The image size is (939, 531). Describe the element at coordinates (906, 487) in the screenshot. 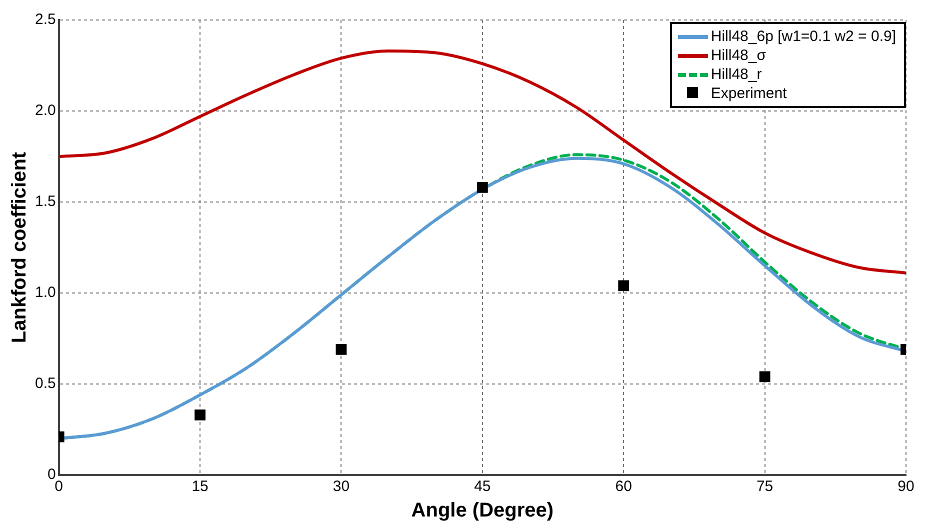

I see `x-tick-label: 90` at that location.